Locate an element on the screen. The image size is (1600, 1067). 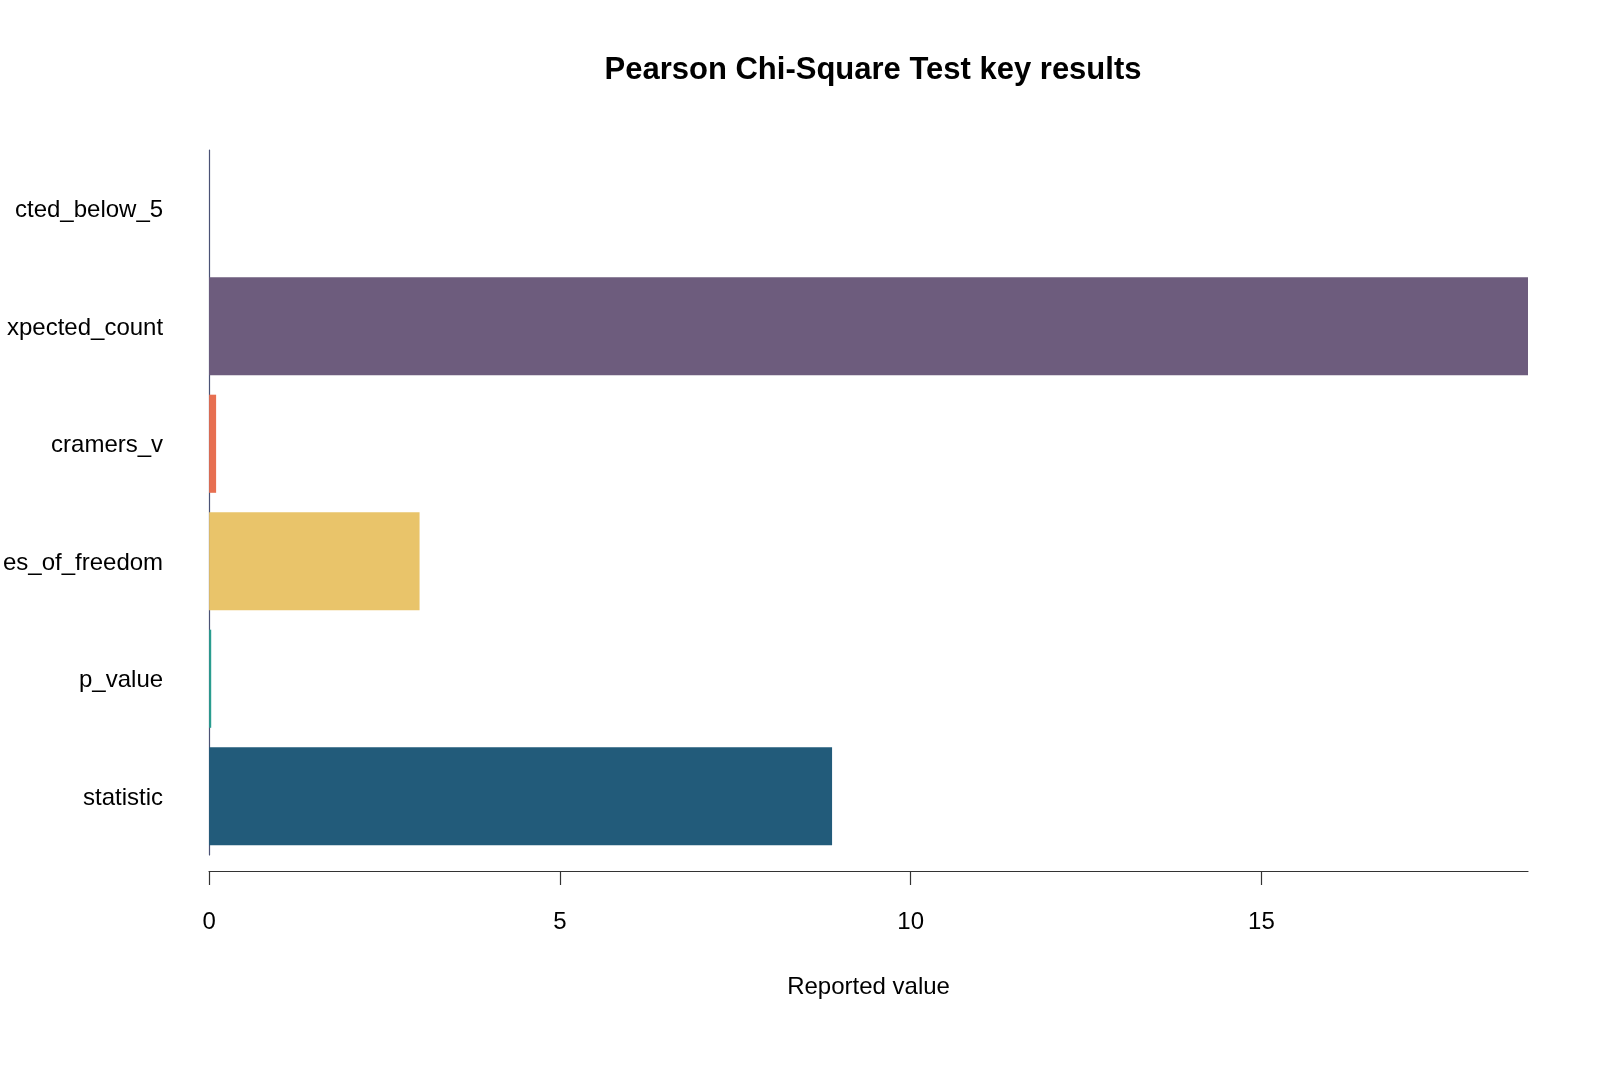
y-tick-label: p_value is located at coordinates (121, 679).